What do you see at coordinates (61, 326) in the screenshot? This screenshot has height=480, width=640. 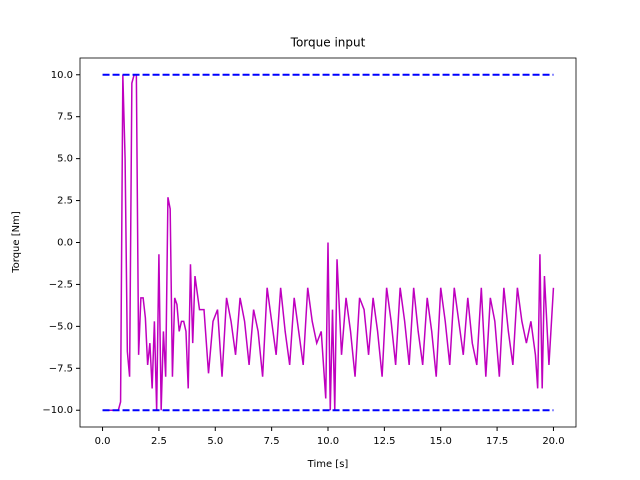 I see `y-tick-label: −5.0` at bounding box center [61, 326].